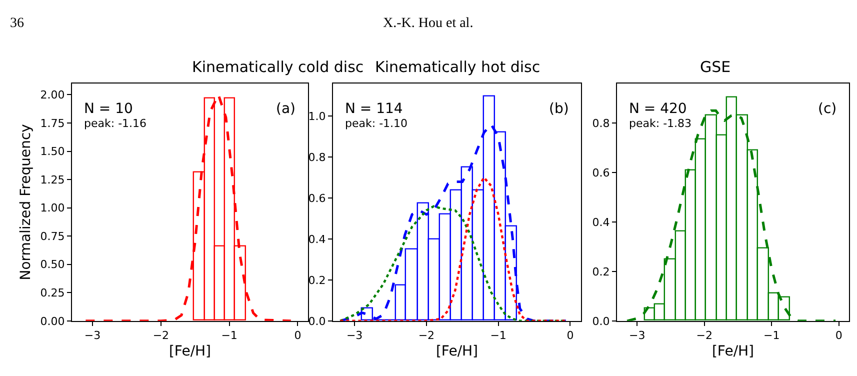 This screenshot has height=376, width=857. Describe the element at coordinates (26, 202) in the screenshot. I see `y-axis-title: Normalized Frequency` at that location.